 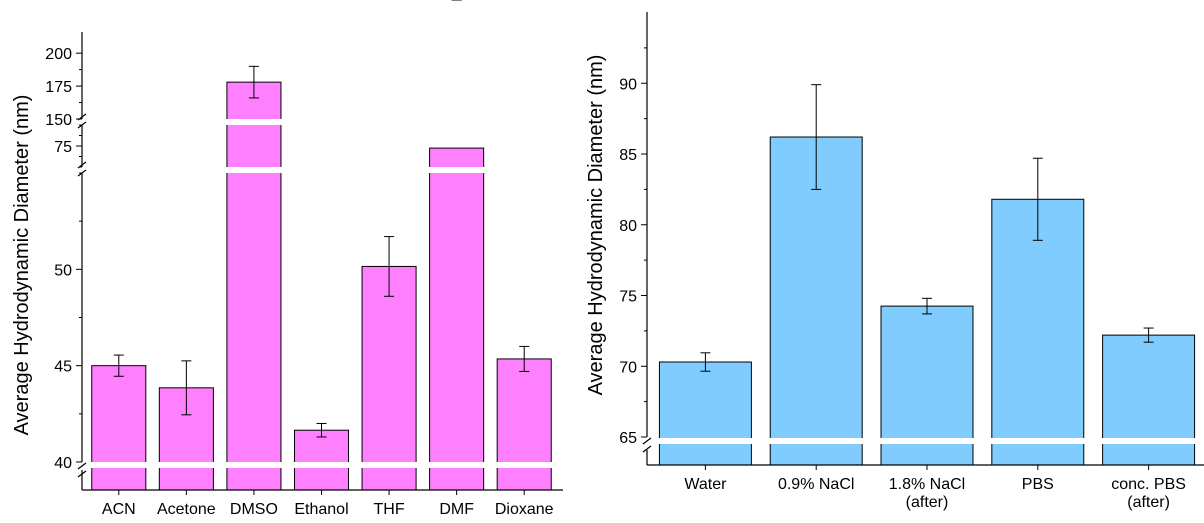 I want to click on x-tick-label-conc-pbs-after-: conc. PBS, so click(x=1148, y=484).